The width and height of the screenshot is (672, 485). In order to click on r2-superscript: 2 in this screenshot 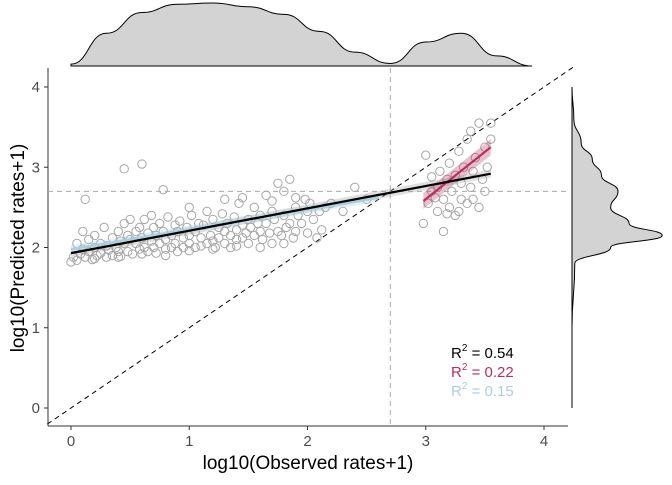, I will do `click(465, 386)`.